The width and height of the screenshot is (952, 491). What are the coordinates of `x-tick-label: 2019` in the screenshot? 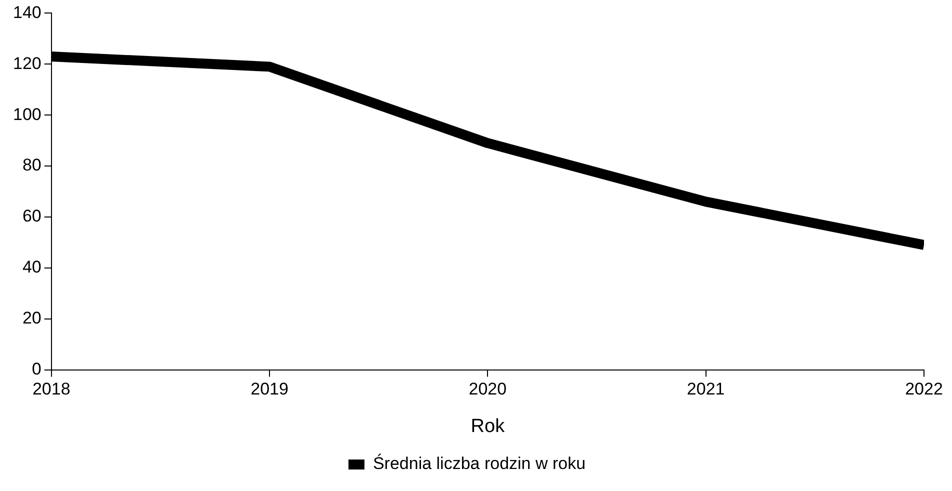 It's located at (269, 389).